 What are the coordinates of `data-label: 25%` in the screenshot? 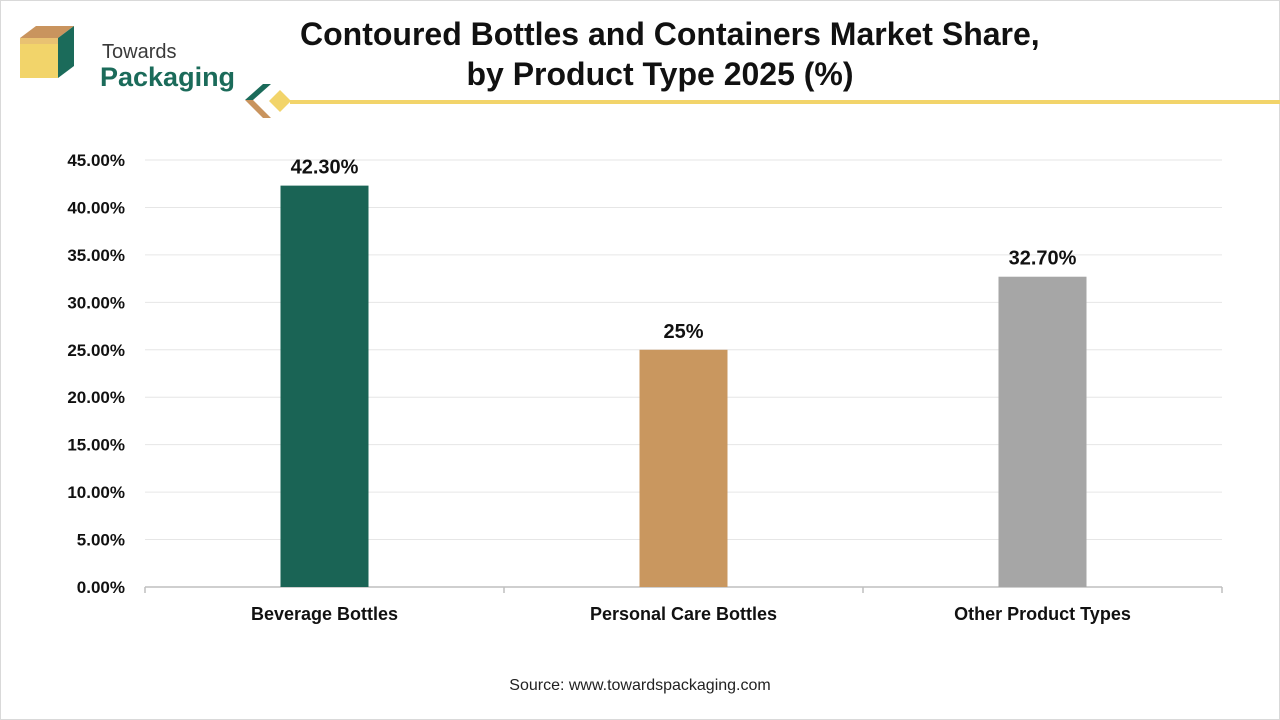 It's located at (683, 332).